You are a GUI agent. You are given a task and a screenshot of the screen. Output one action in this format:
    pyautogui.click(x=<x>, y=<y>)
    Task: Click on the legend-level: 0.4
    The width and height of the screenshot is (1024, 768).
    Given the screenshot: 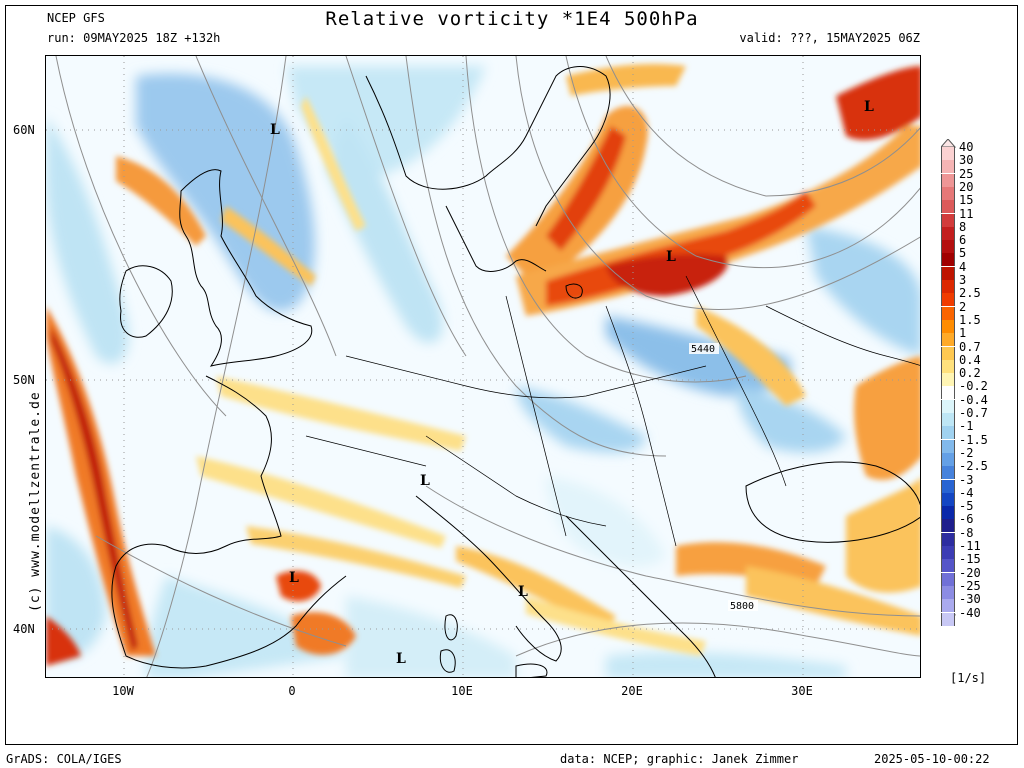 What is the action you would take?
    pyautogui.click(x=971, y=363)
    